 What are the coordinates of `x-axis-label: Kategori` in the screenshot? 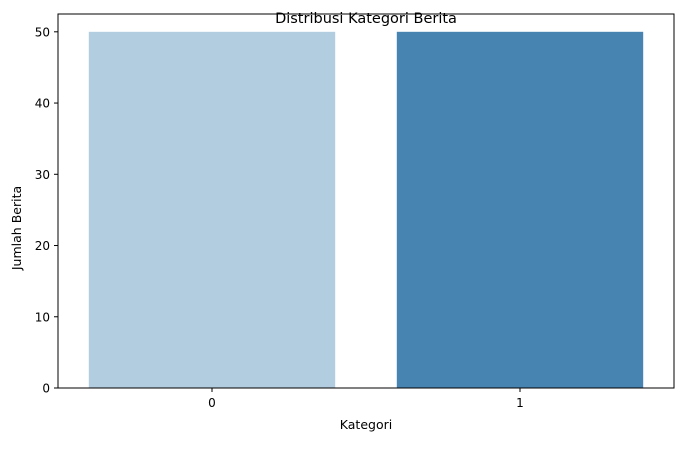 It's located at (366, 424).